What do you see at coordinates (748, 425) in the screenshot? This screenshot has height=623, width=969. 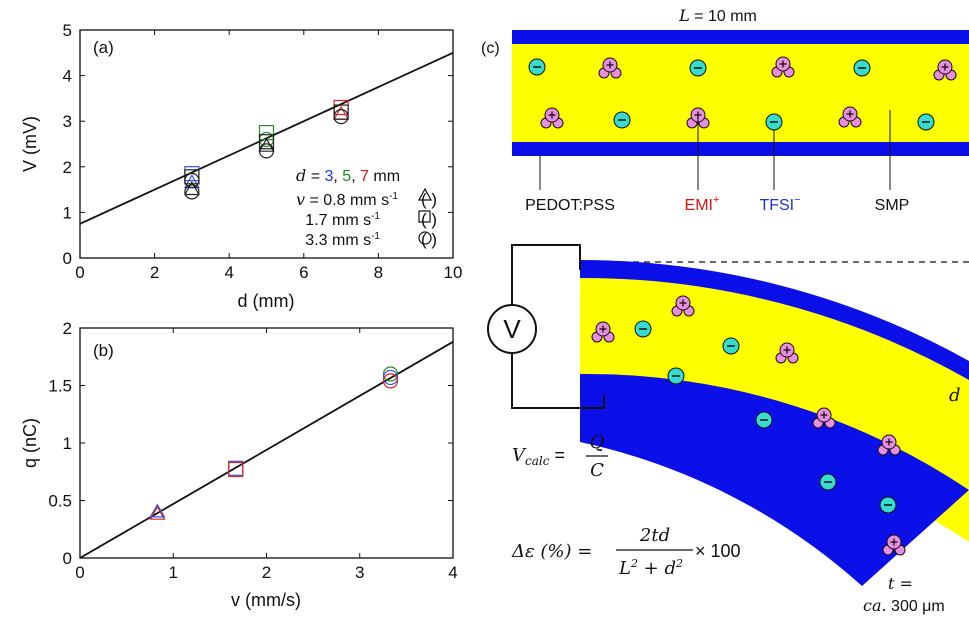 I see `bent-ions` at bounding box center [748, 425].